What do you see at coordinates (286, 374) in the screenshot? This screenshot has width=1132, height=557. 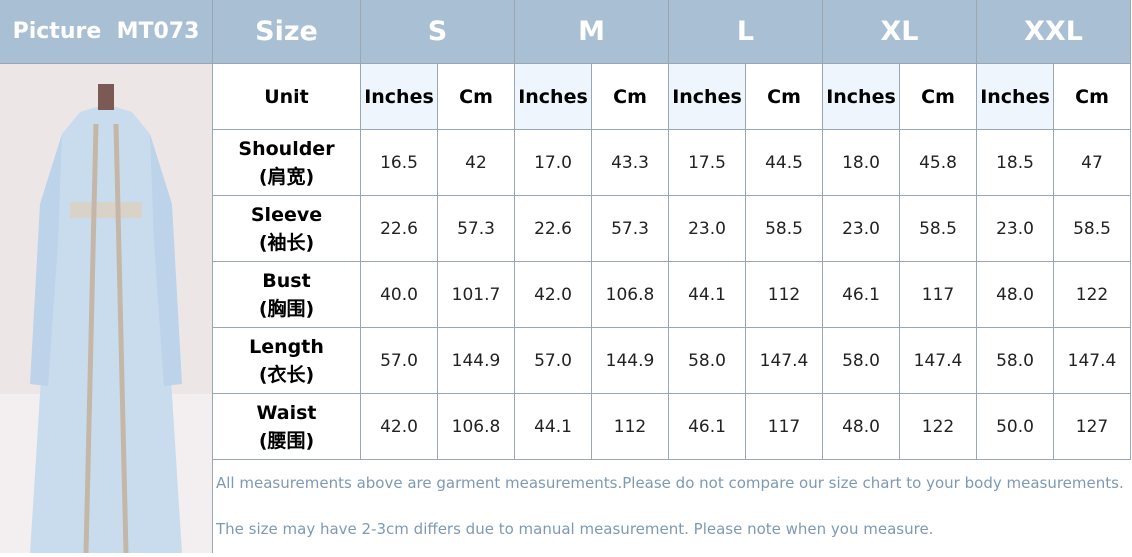 I see `measure-name-cn: (衣长)` at bounding box center [286, 374].